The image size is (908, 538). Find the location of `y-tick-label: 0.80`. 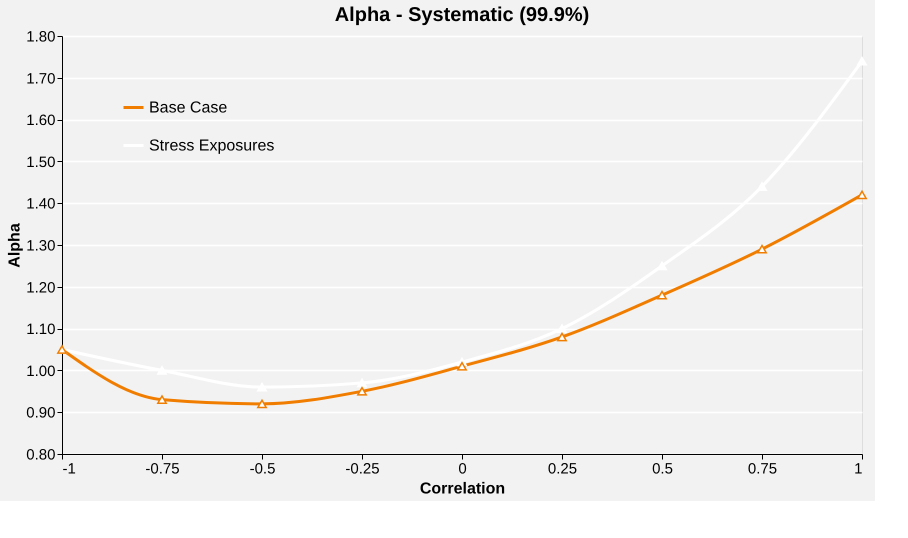

y-tick-label: 0.80 is located at coordinates (41, 455).